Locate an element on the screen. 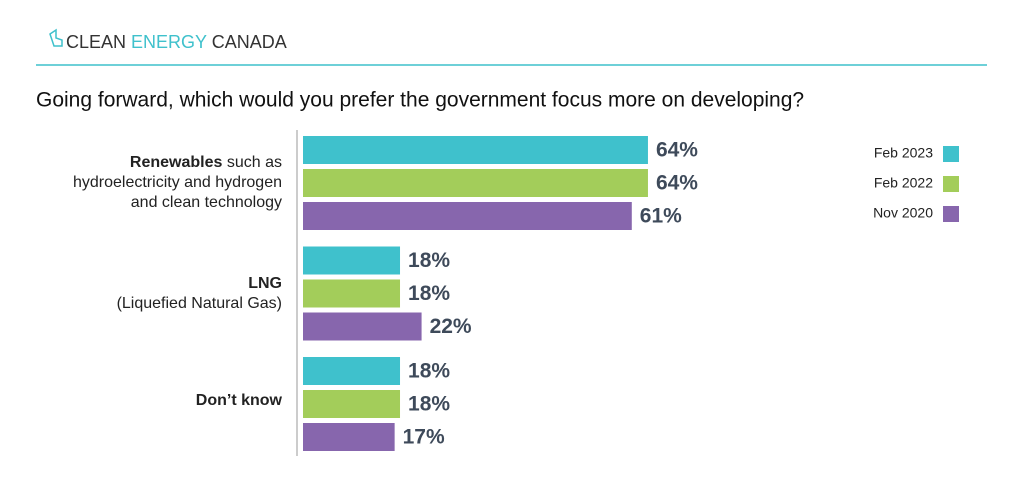  category-name: Don’t know is located at coordinates (238, 400).